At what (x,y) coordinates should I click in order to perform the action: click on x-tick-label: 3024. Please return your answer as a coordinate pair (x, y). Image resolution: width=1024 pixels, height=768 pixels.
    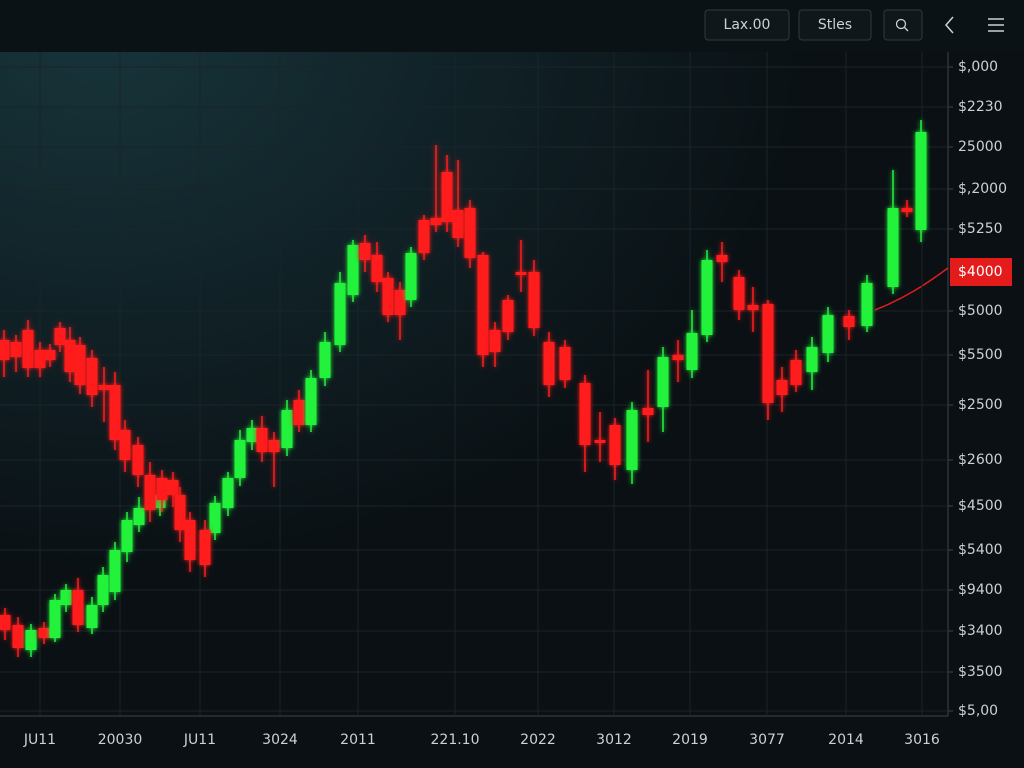
    Looking at the image, I should click on (280, 740).